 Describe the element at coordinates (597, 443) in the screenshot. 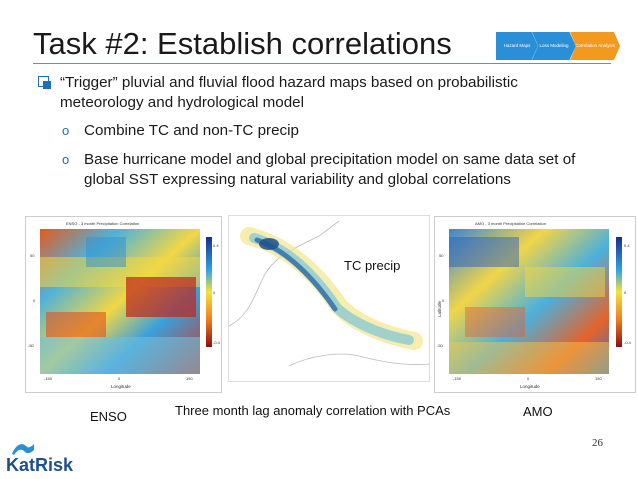

I see `page-number: 26` at that location.